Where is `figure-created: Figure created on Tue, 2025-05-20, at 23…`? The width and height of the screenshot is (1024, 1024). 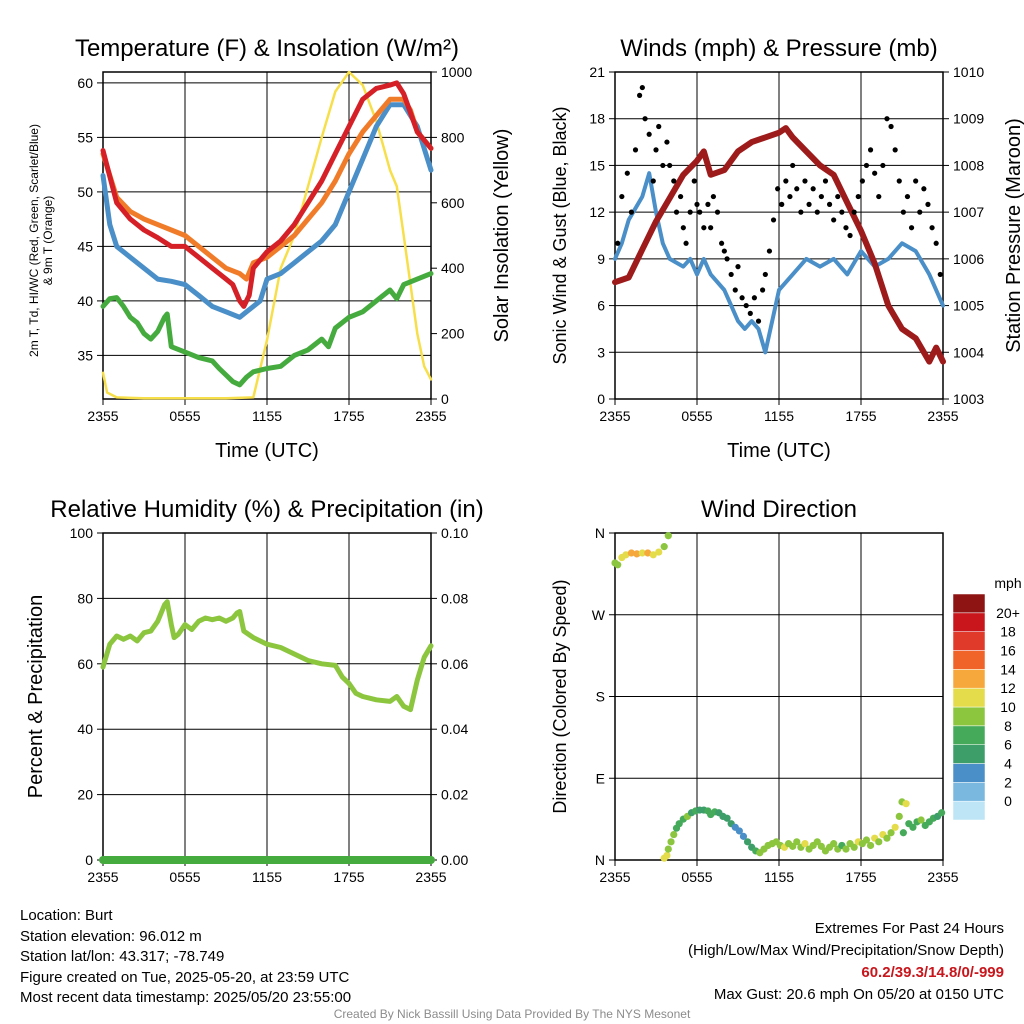 figure-created: Figure created on Tue, 2025-05-20, at 23… is located at coordinates (185, 977).